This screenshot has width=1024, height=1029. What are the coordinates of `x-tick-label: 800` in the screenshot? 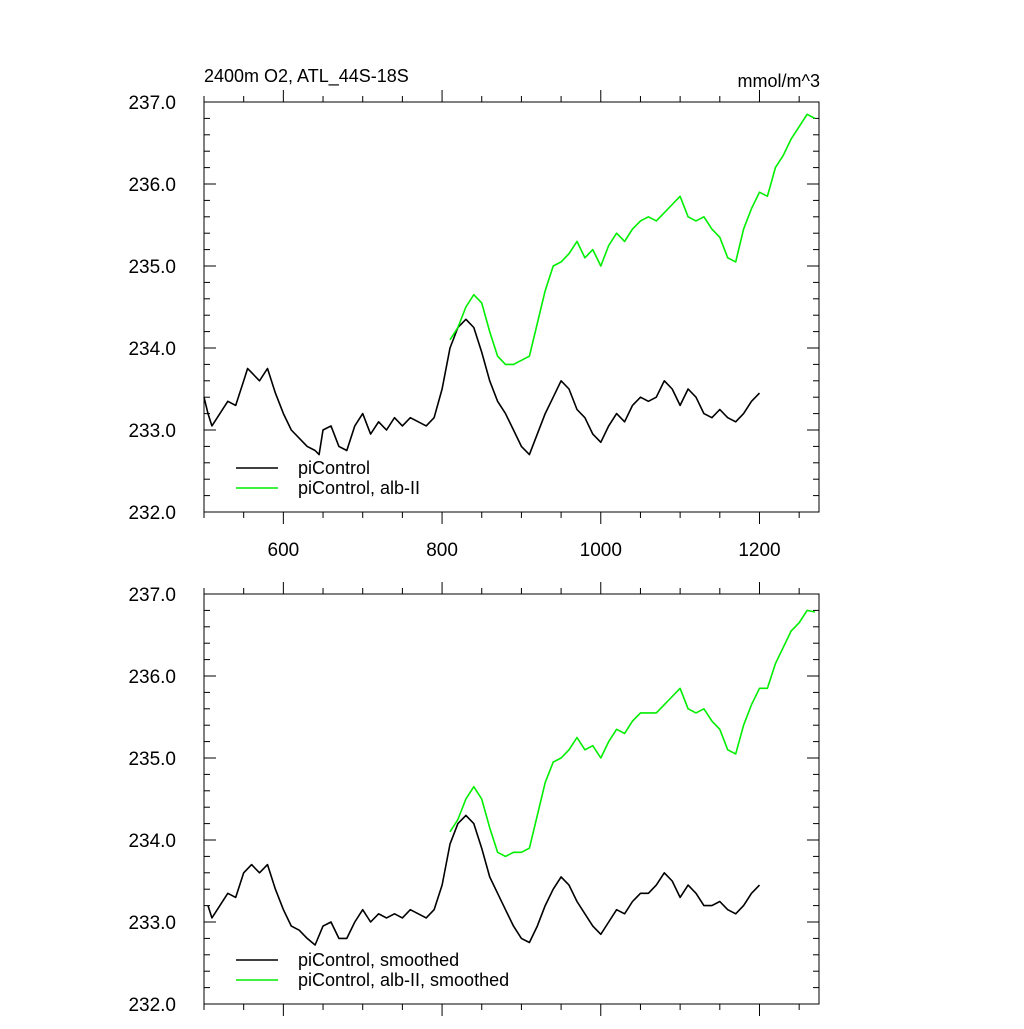 It's located at (442, 550).